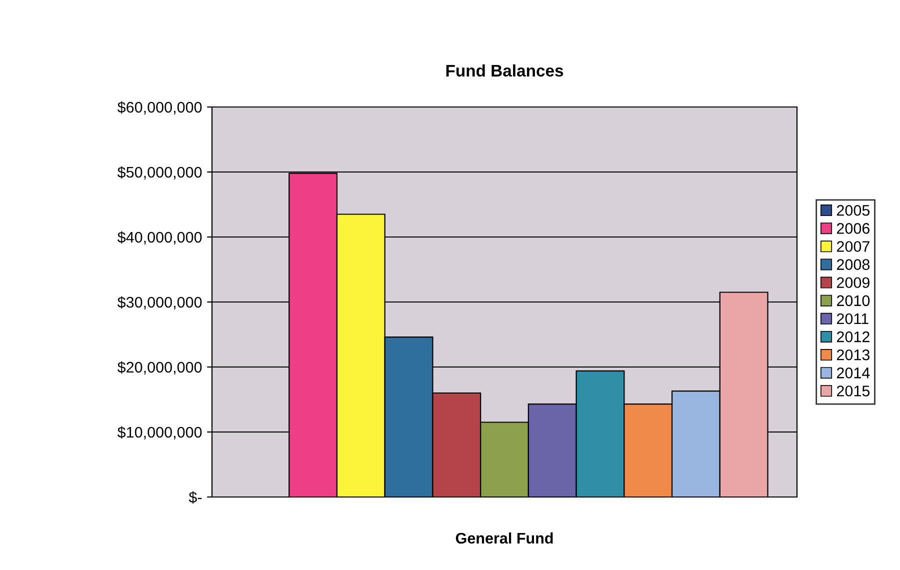  What do you see at coordinates (853, 336) in the screenshot?
I see `legend-label: 2012` at bounding box center [853, 336].